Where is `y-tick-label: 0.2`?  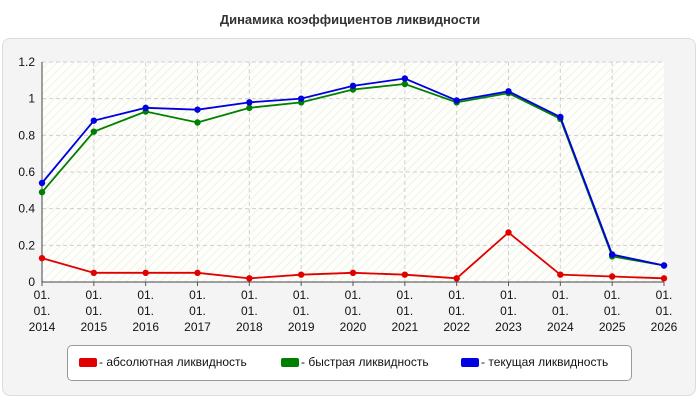
y-tick-label: 0.2 is located at coordinates (26, 245).